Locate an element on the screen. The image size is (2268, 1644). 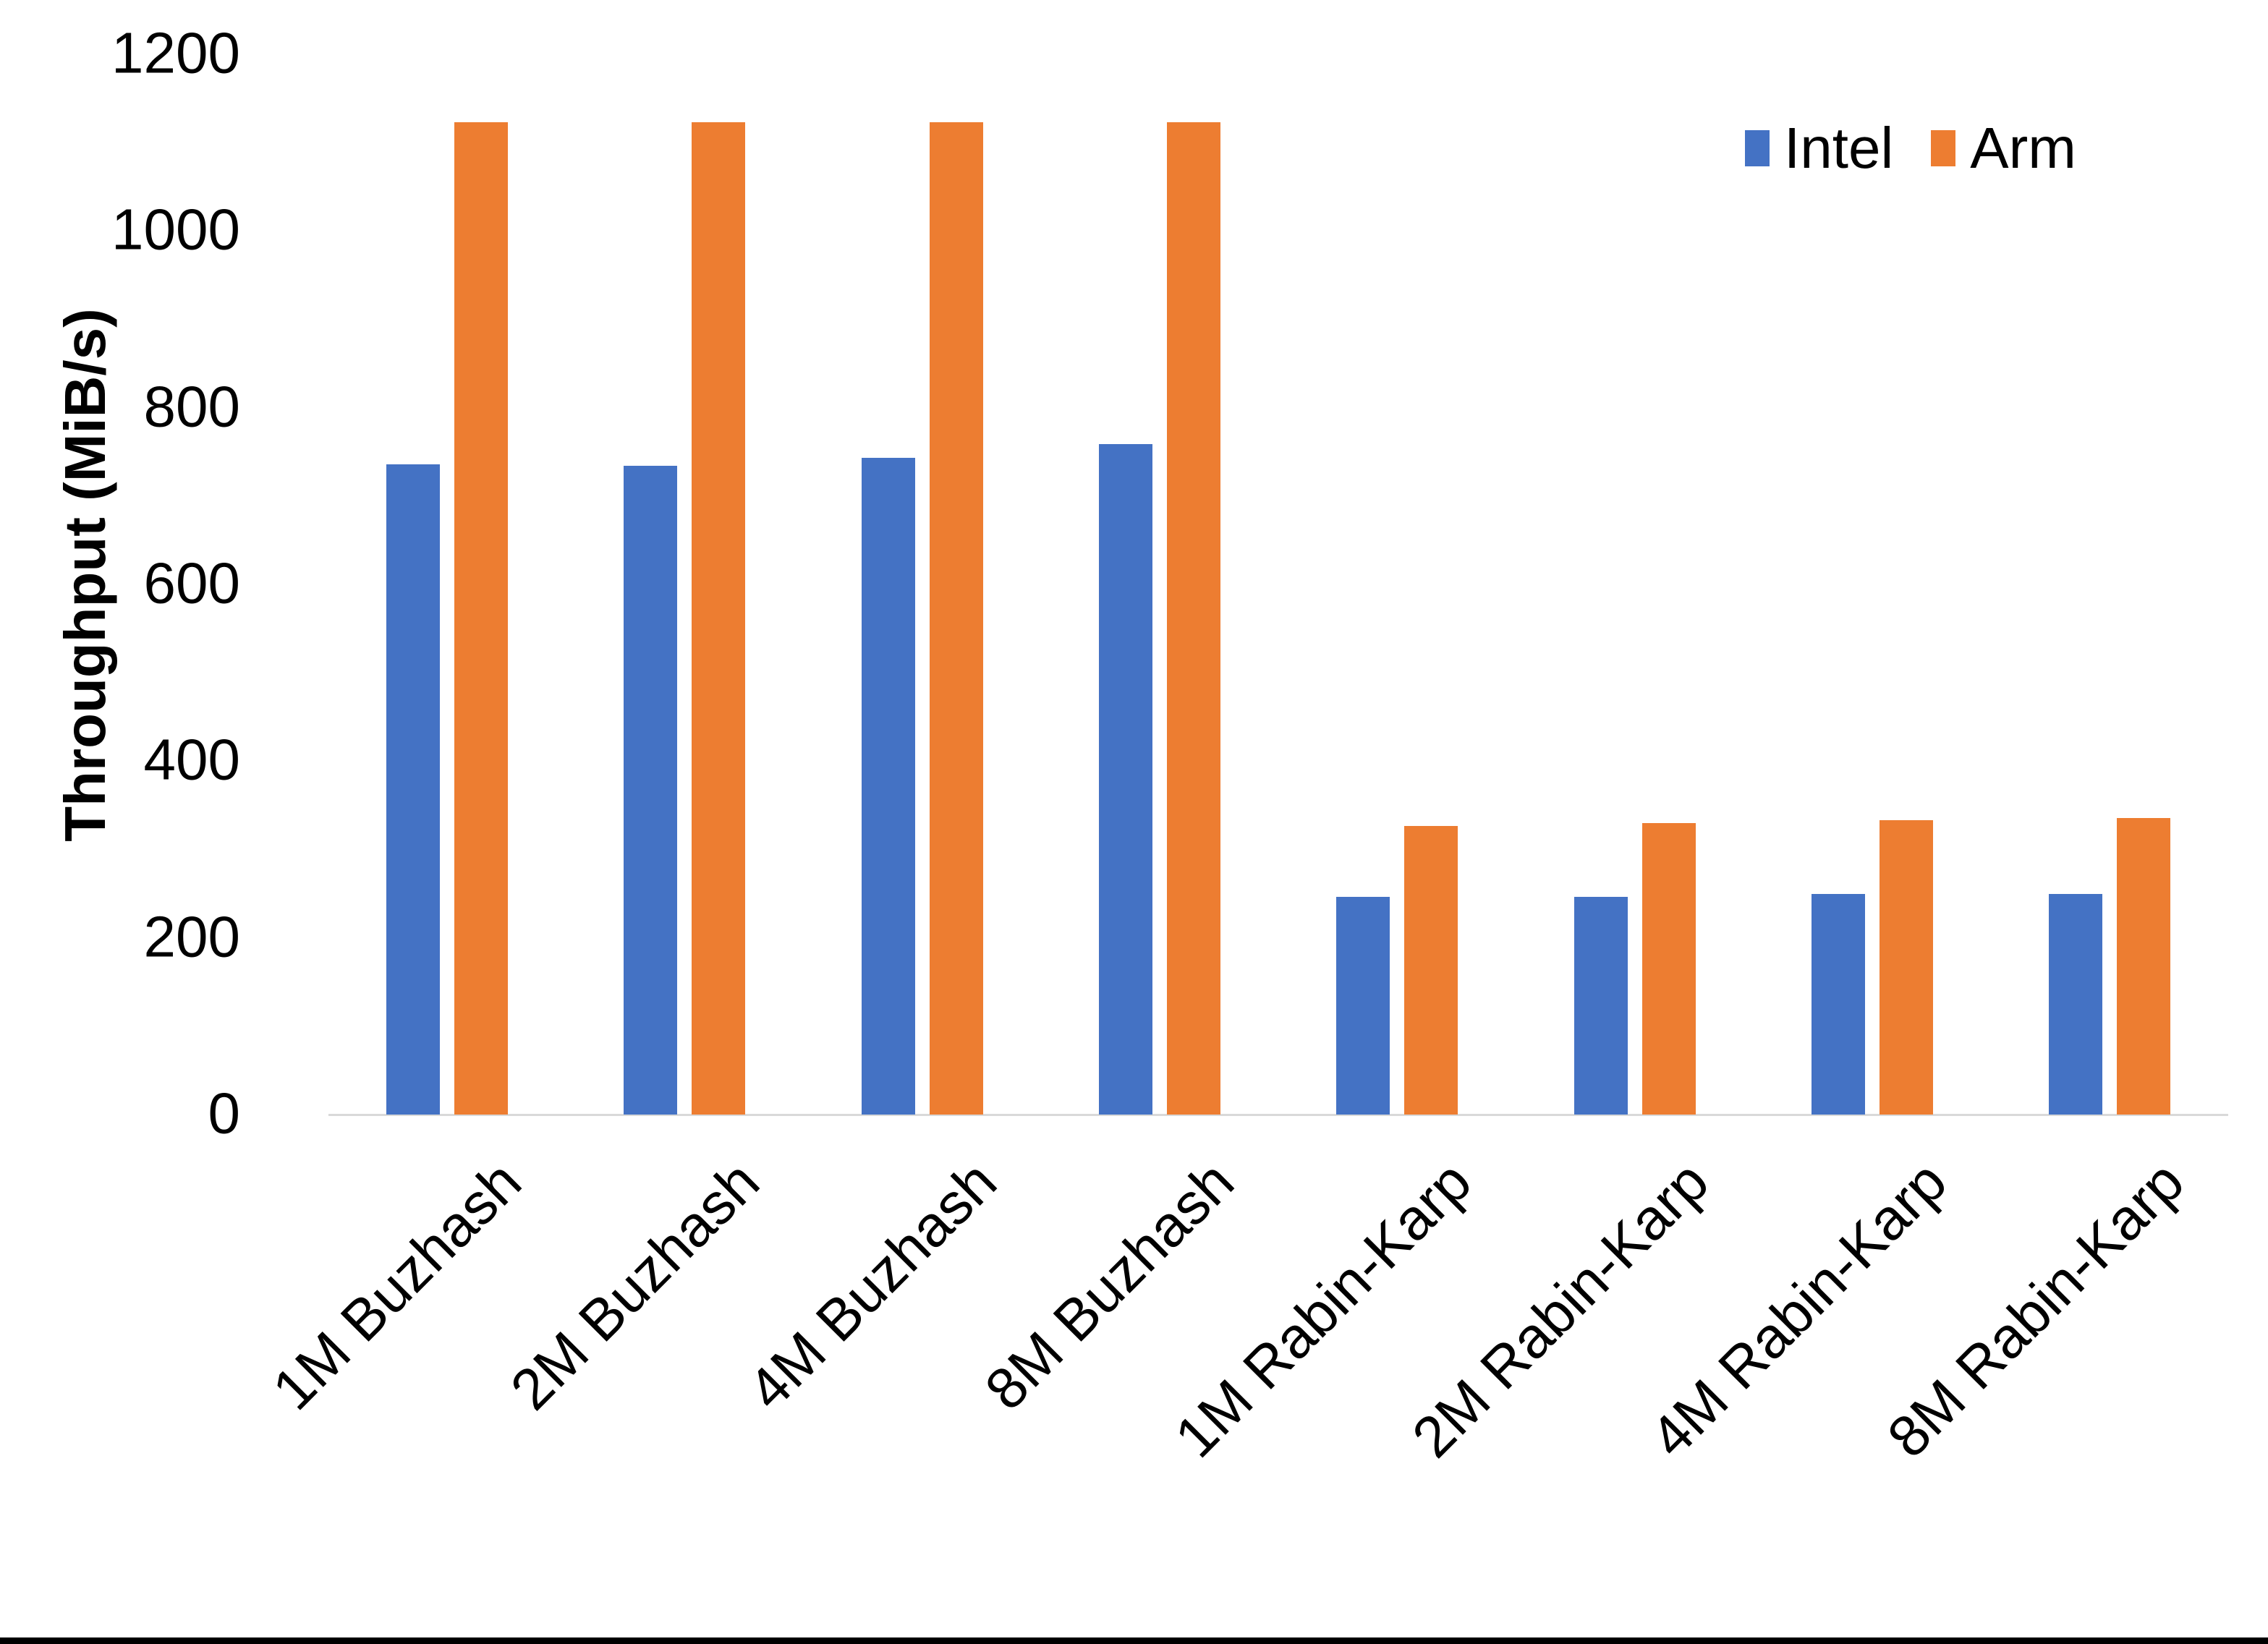
bar-arm-2m-rabin-karp is located at coordinates (1669, 968).